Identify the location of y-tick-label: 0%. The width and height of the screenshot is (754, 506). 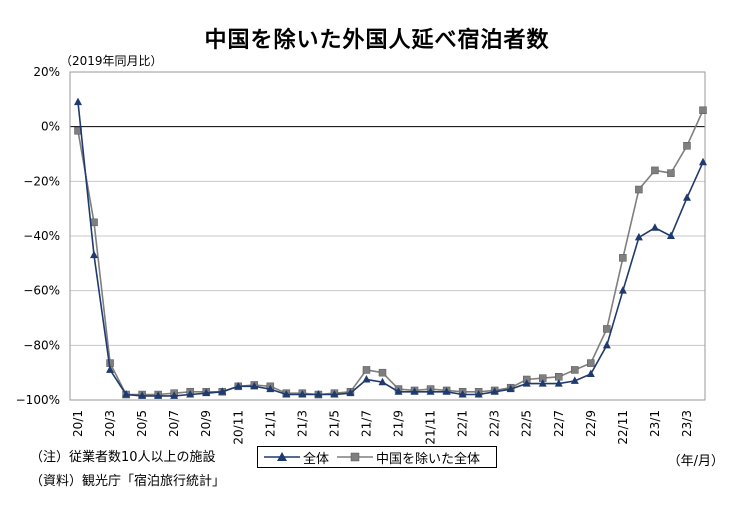
(50, 127).